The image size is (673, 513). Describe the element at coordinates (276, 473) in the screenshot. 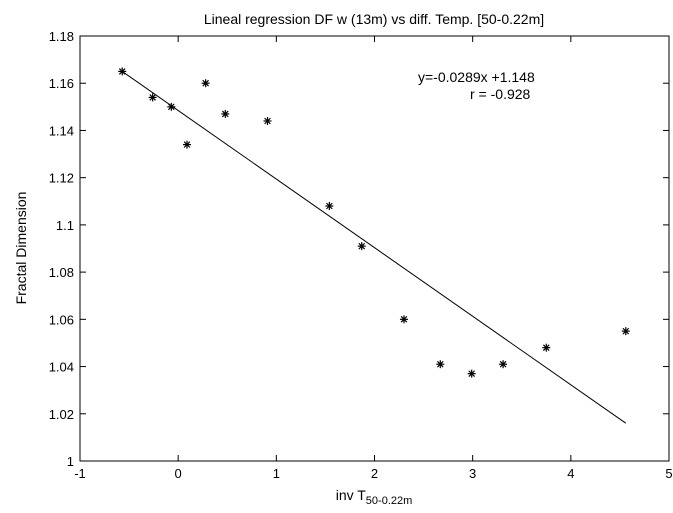

I see `x-tick-label: 1` at that location.